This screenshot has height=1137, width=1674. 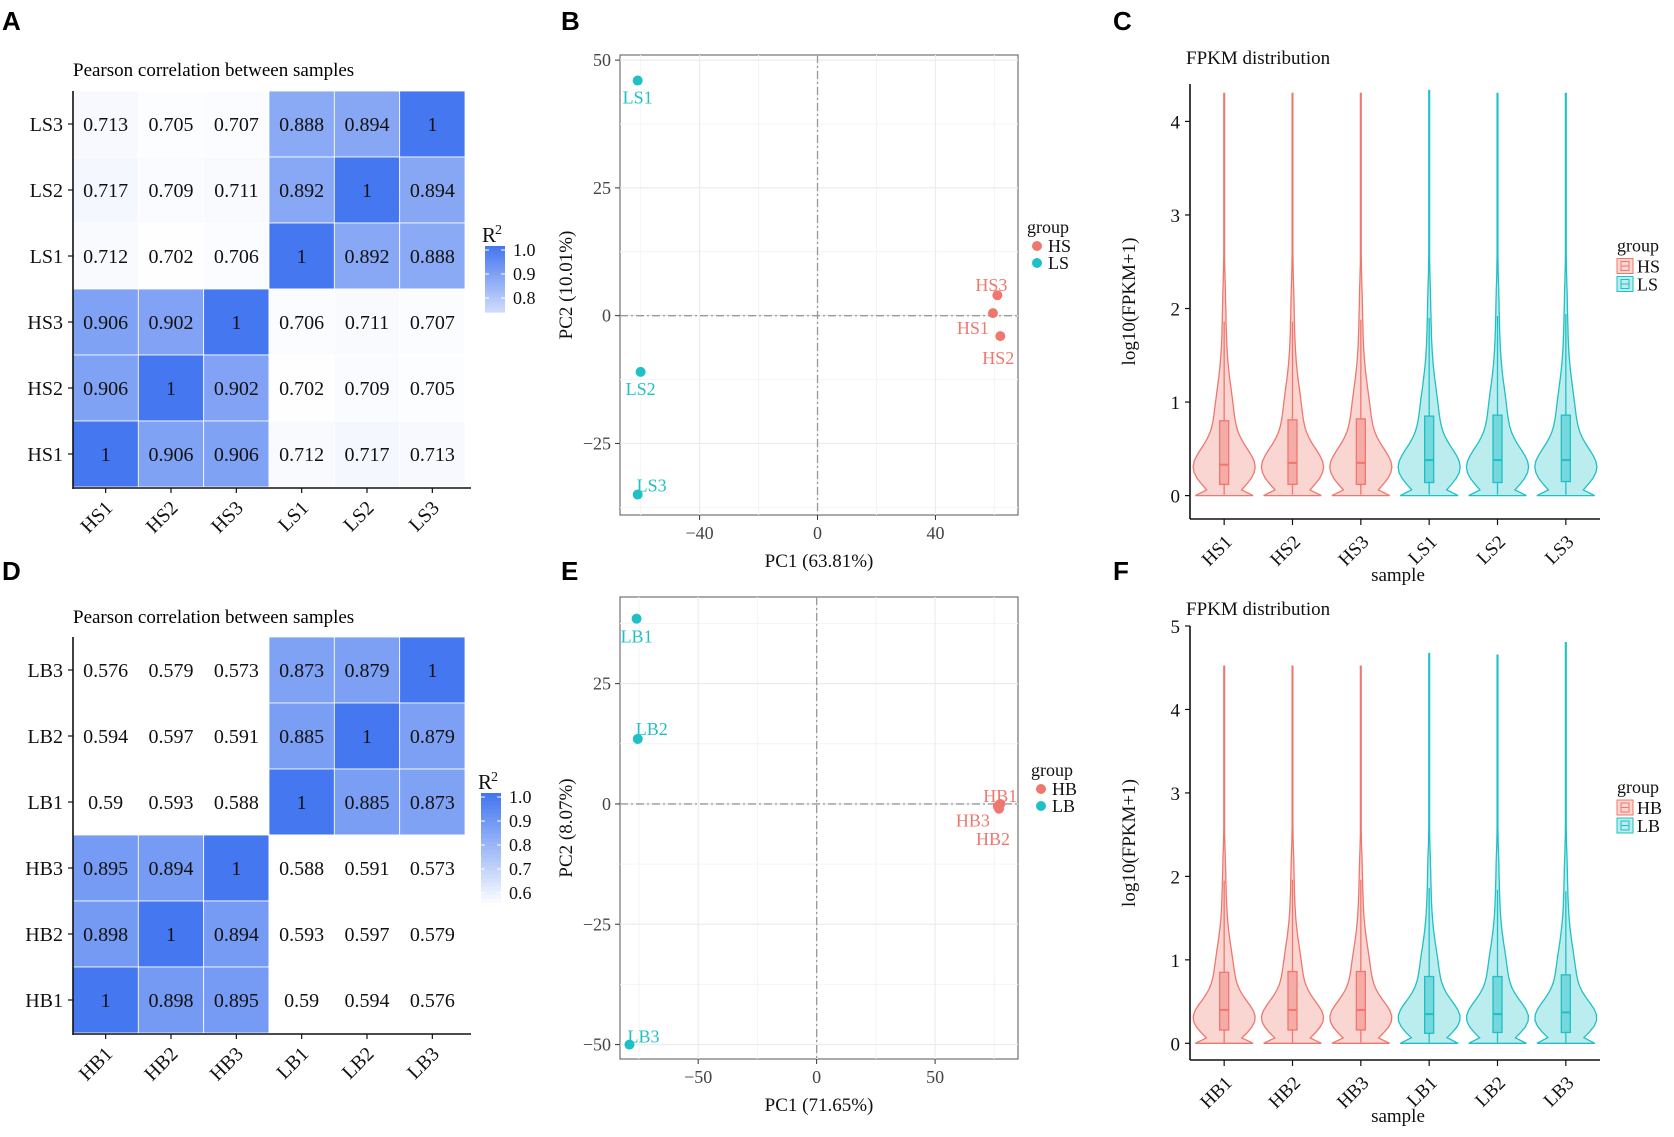 I want to click on y-tick-label: LS3, so click(x=46, y=125).